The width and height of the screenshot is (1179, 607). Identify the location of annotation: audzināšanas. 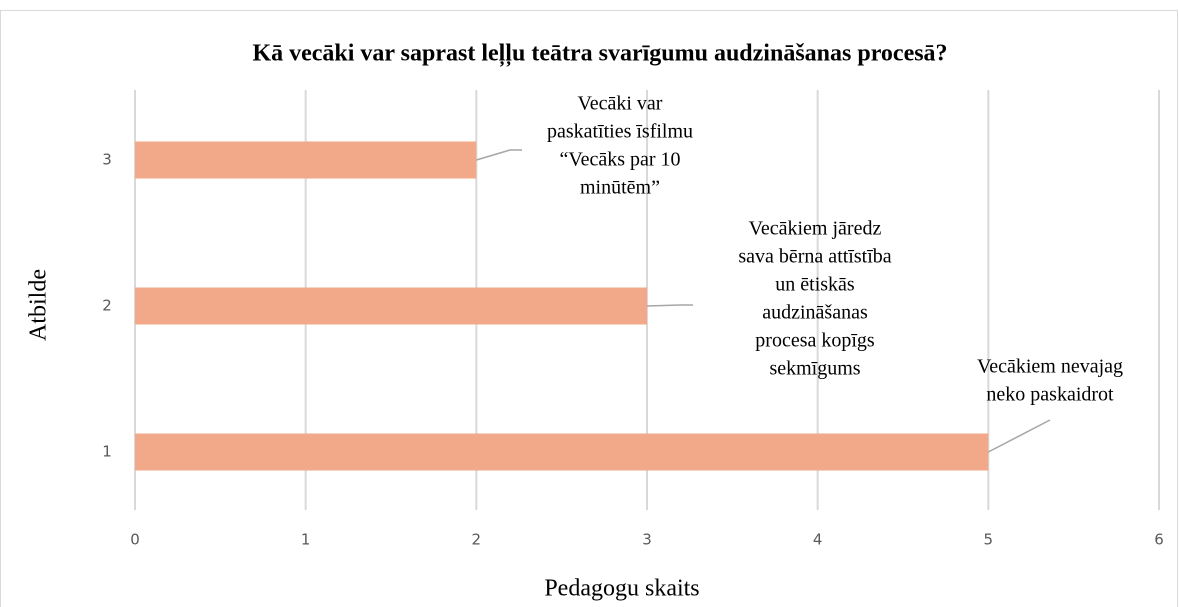
(815, 313).